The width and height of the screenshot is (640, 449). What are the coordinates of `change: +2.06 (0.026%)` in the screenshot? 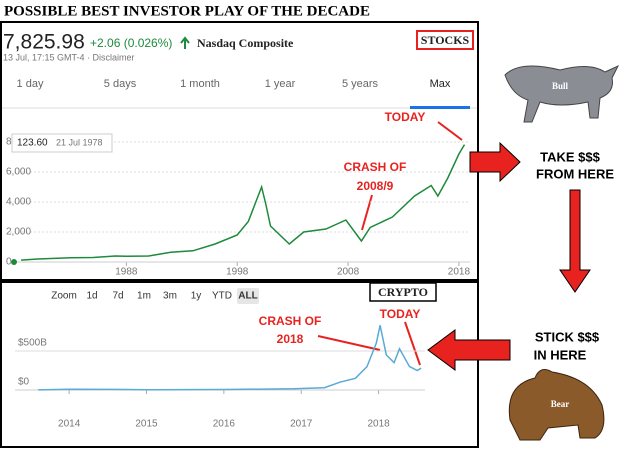 It's located at (131, 43).